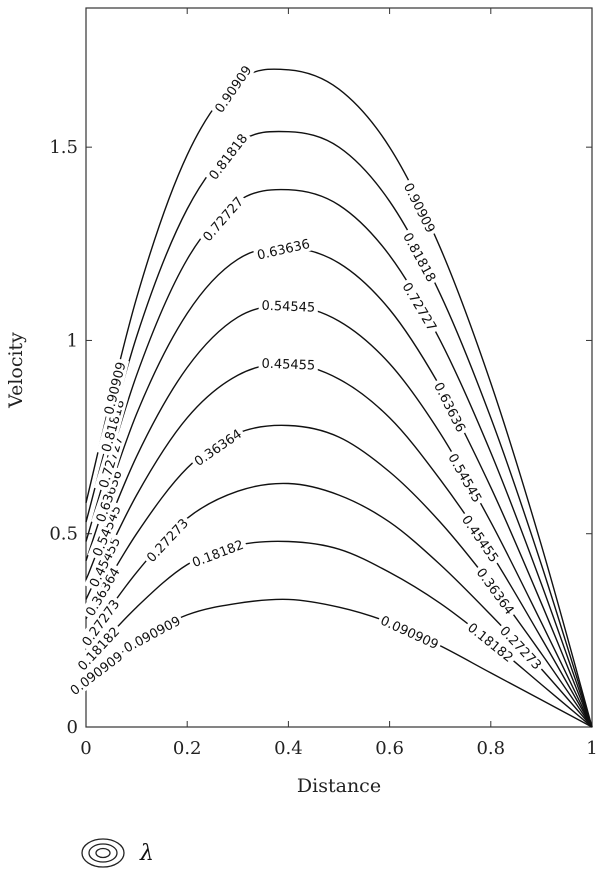 The height and width of the screenshot is (871, 600). What do you see at coordinates (63, 147) in the screenshot?
I see `y-tick-label: 1.5` at bounding box center [63, 147].